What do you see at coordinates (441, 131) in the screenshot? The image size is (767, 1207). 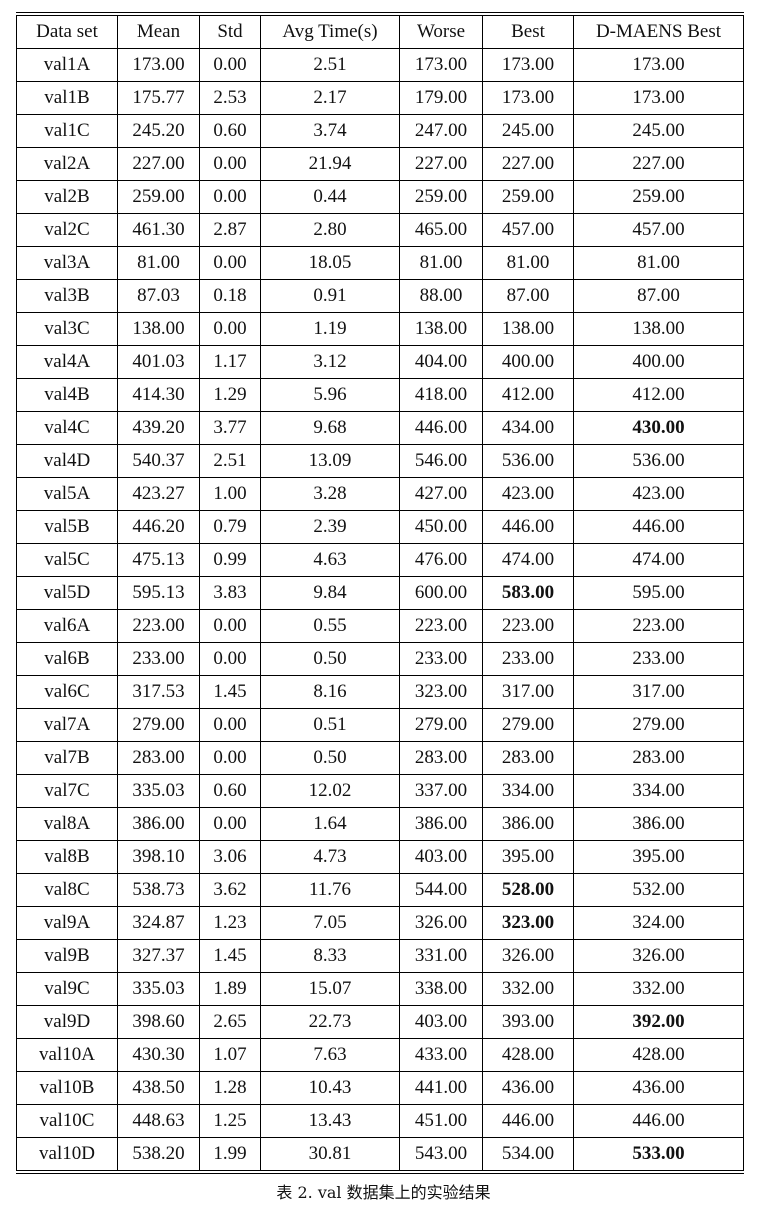 I see `cell-worse: 247.00` at bounding box center [441, 131].